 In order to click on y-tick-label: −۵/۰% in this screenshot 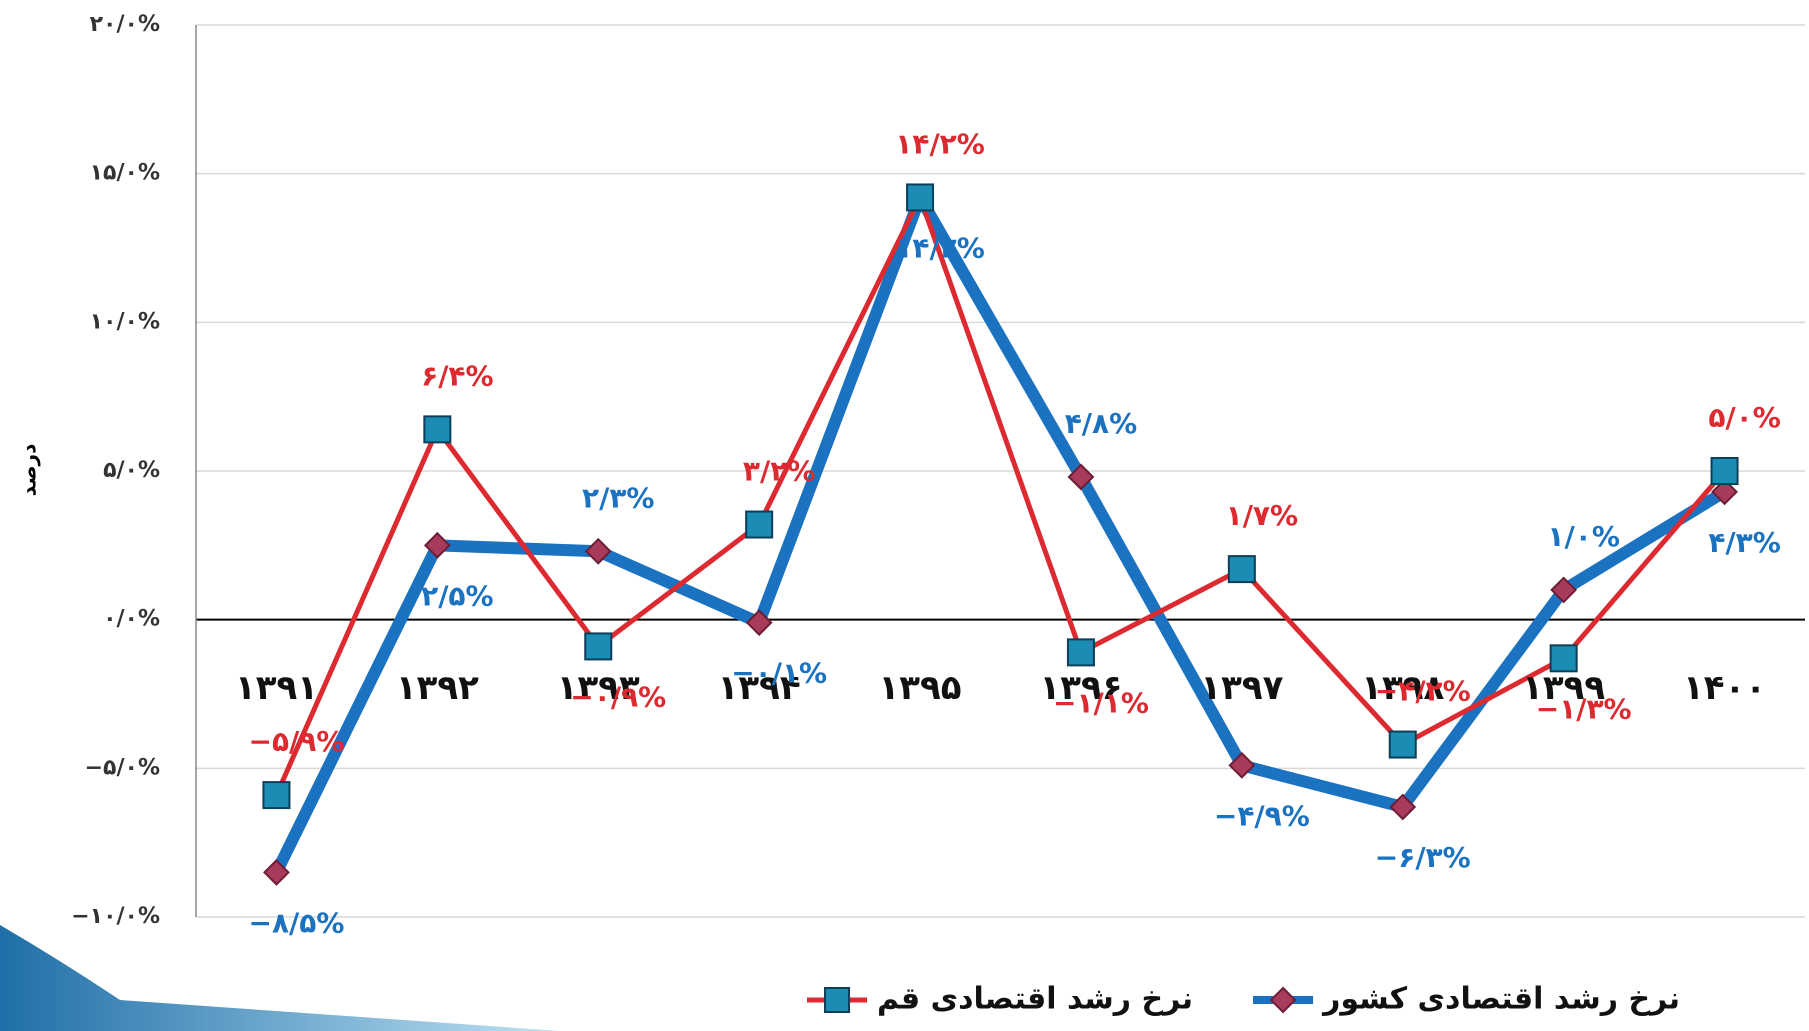, I will do `click(122, 767)`.